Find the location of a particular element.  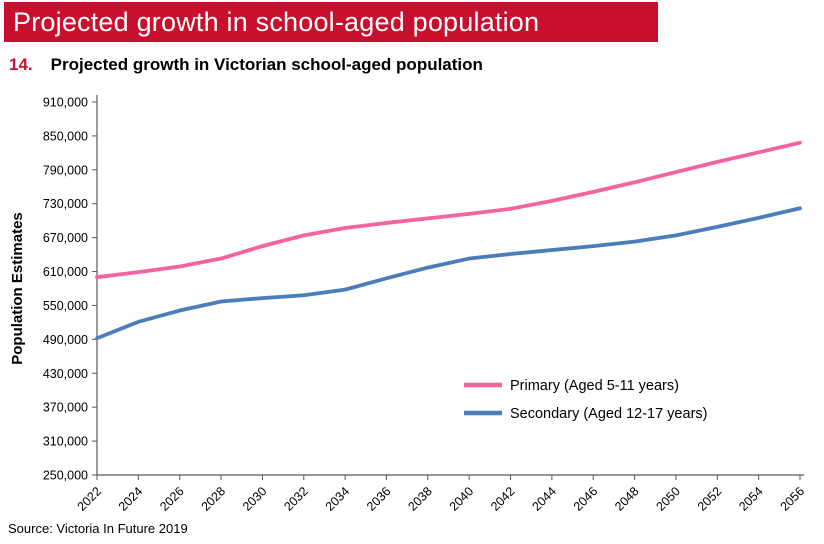

legend-label: Primary (Aged 5-11 years) is located at coordinates (594, 386).